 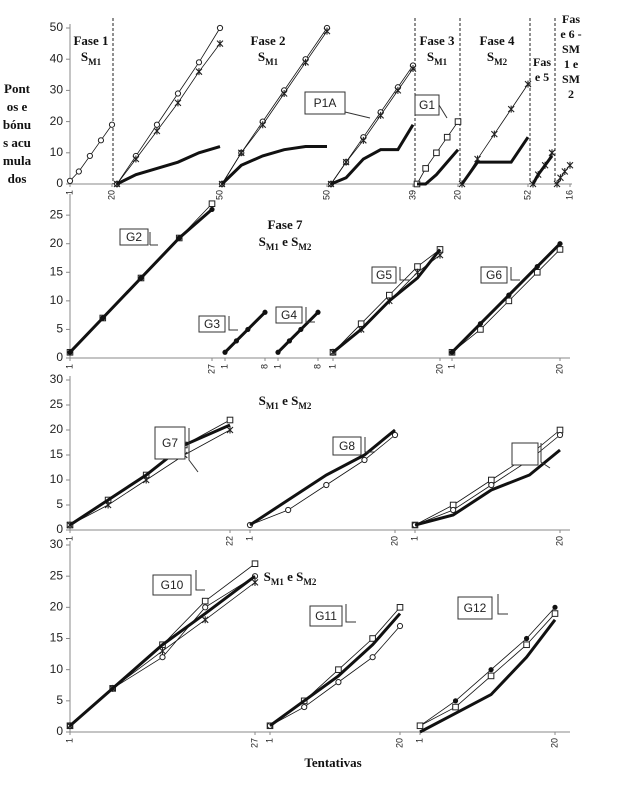 What do you see at coordinates (57, 152) in the screenshot?
I see `y-tick-label: 10` at bounding box center [57, 152].